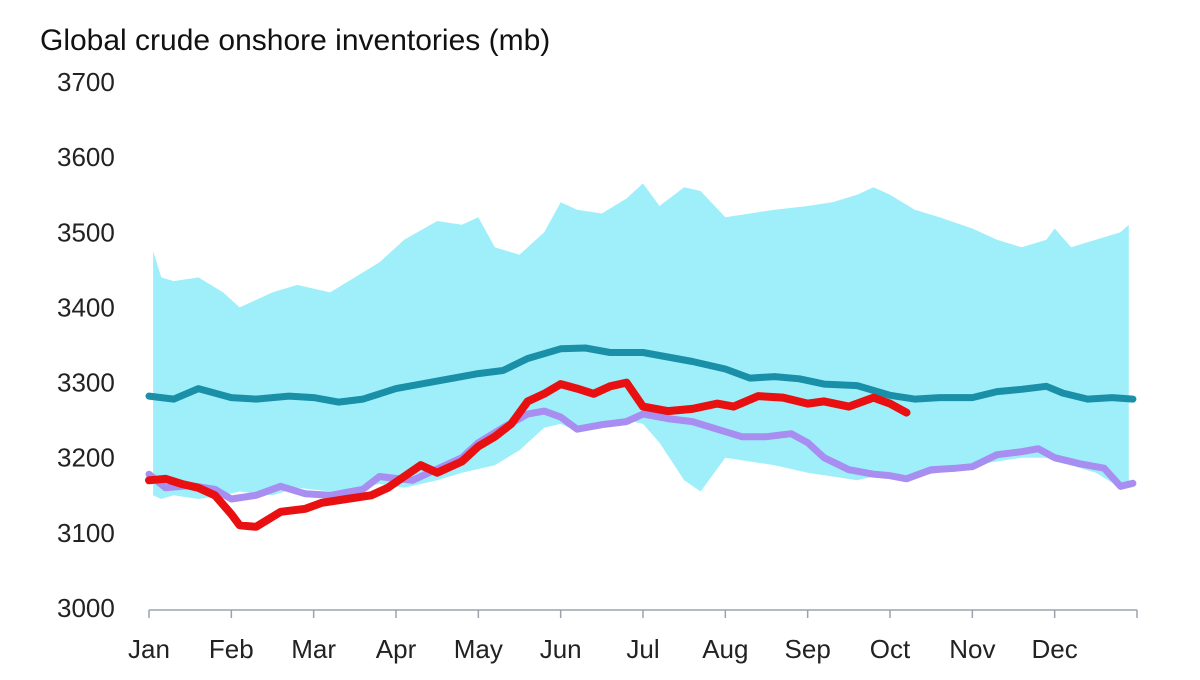 Image resolution: width=1200 pixels, height=680 pixels. Describe the element at coordinates (642, 649) in the screenshot. I see `x-tick-label: Jul` at that location.